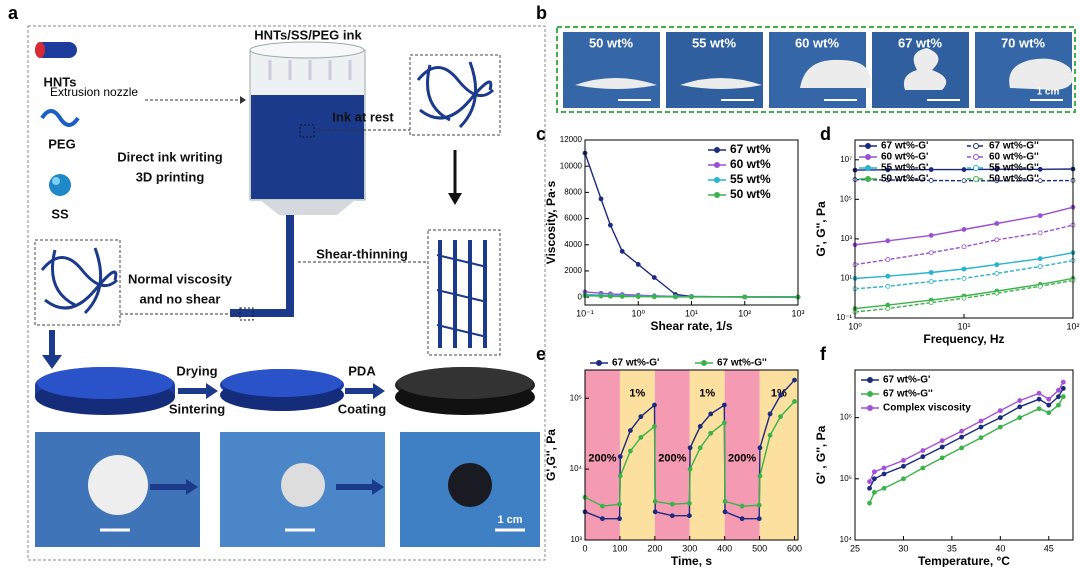  I want to click on legend-label: 60 wt%-G', so click(904, 157).